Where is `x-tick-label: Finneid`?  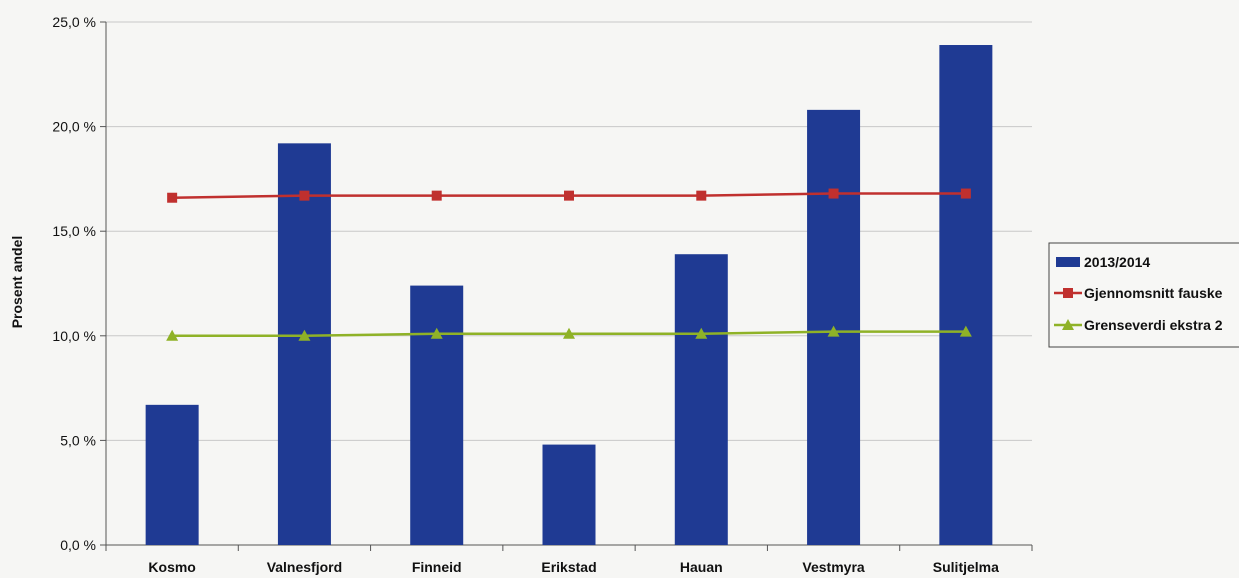
x-tick-label: Finneid is located at coordinates (437, 567).